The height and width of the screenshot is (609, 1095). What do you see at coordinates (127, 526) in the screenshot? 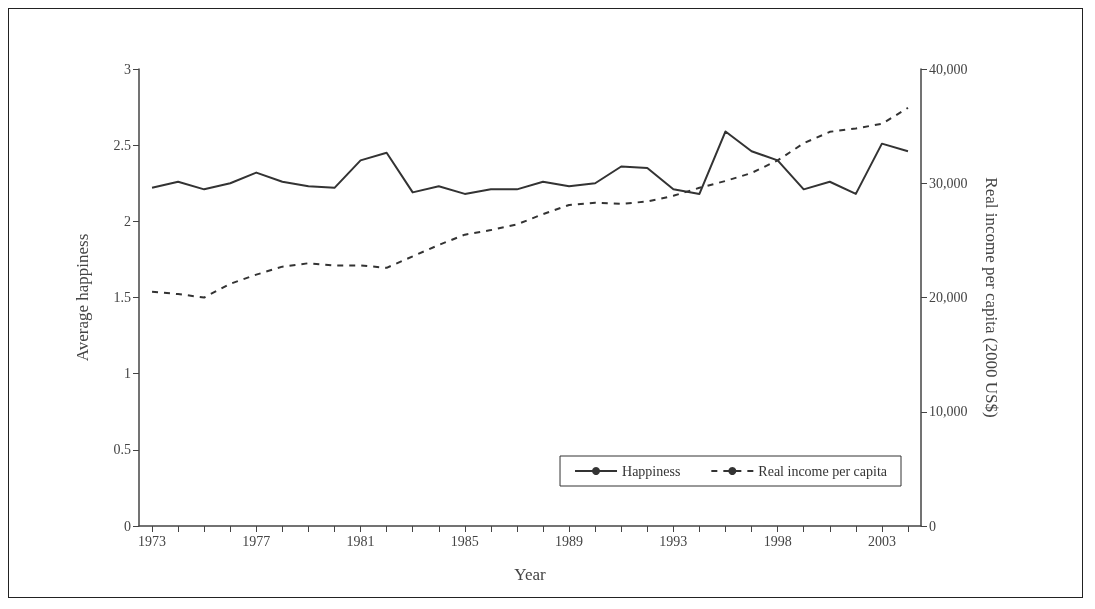
I see `y-tick-label: 0` at bounding box center [127, 526].